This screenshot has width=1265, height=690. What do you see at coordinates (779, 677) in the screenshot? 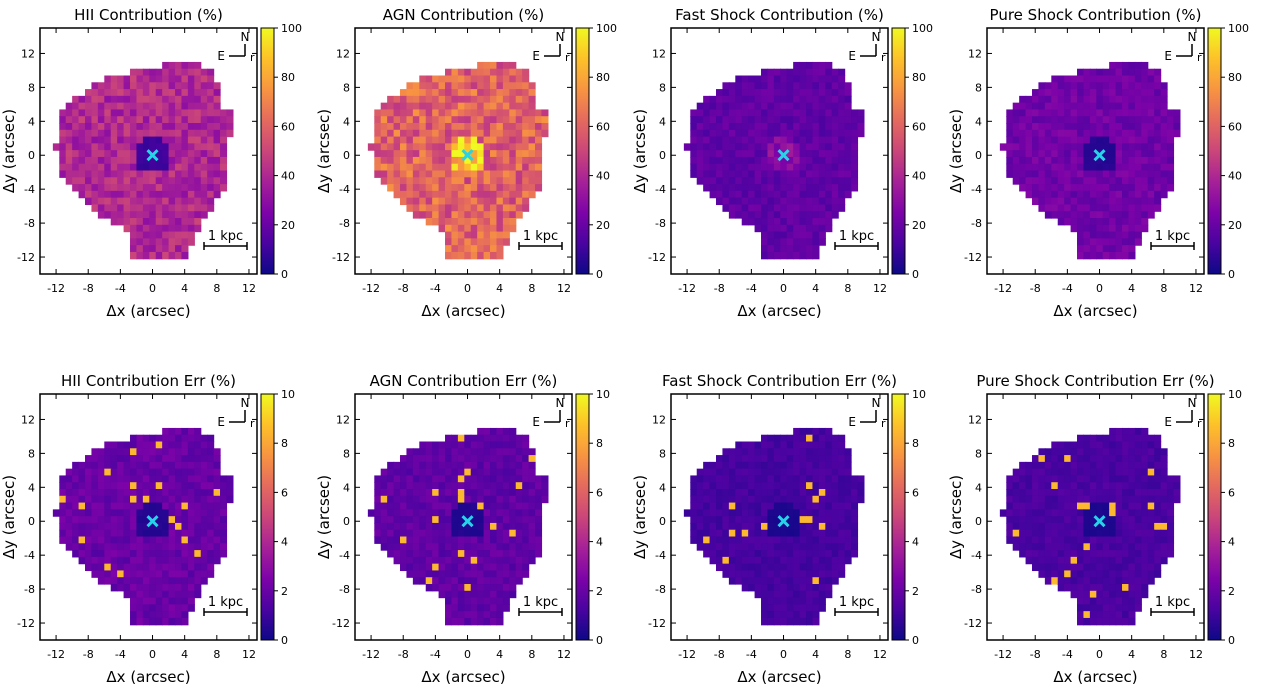
I see `x-axis-label: Δx (arcsec)` at bounding box center [779, 677].